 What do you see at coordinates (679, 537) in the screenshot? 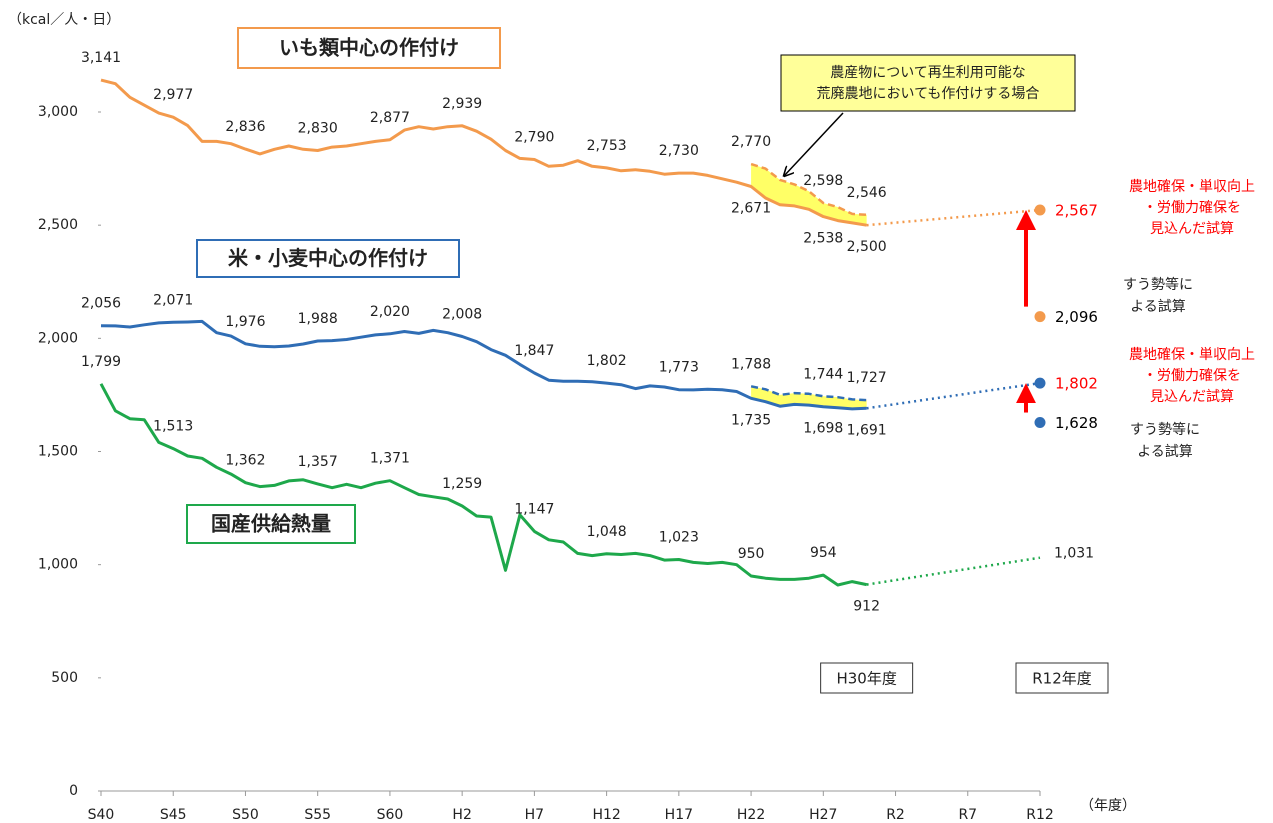
I see `data-label: 1,023` at bounding box center [679, 537].